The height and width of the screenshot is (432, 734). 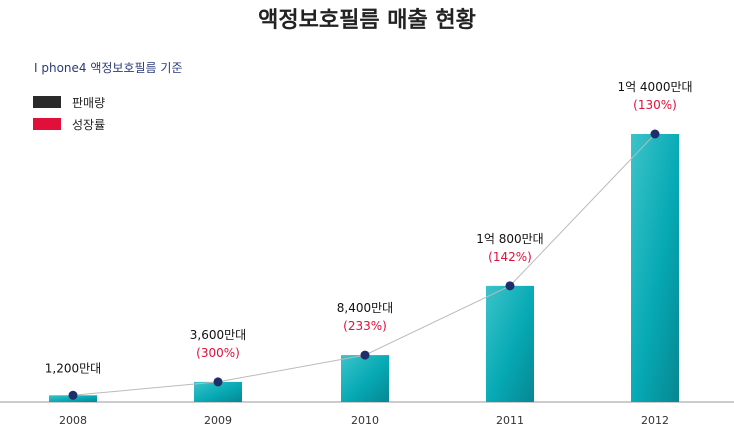 I want to click on bar-2012, so click(x=655, y=268).